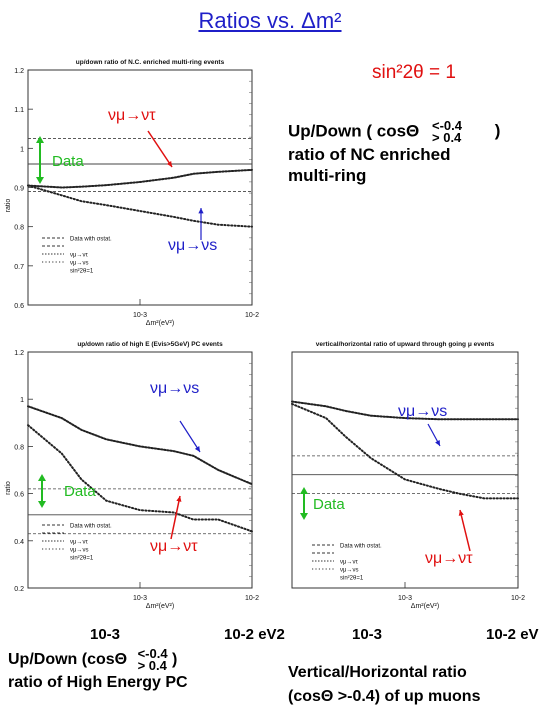 Image resolution: width=540 pixels, height=720 pixels. Describe the element at coordinates (201, 211) in the screenshot. I see `arrow-s-top-head` at that location.